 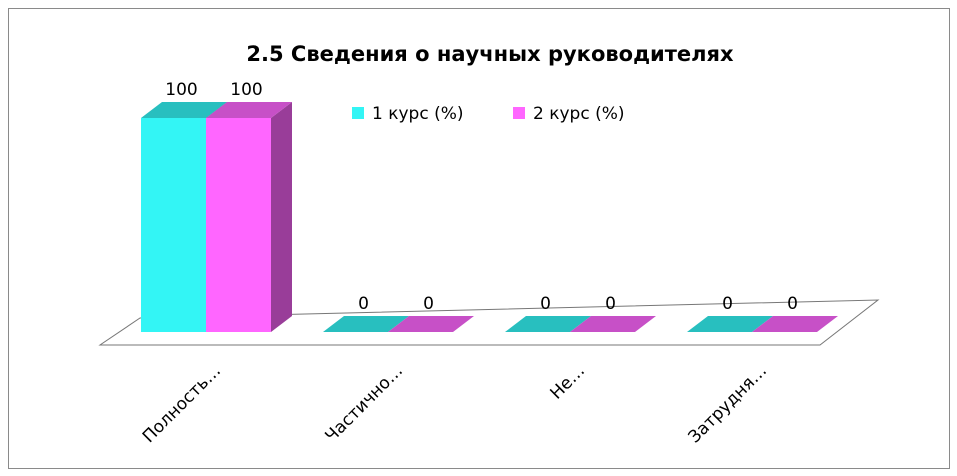 I want to click on legend-label: 2 курс (%), so click(x=579, y=114).